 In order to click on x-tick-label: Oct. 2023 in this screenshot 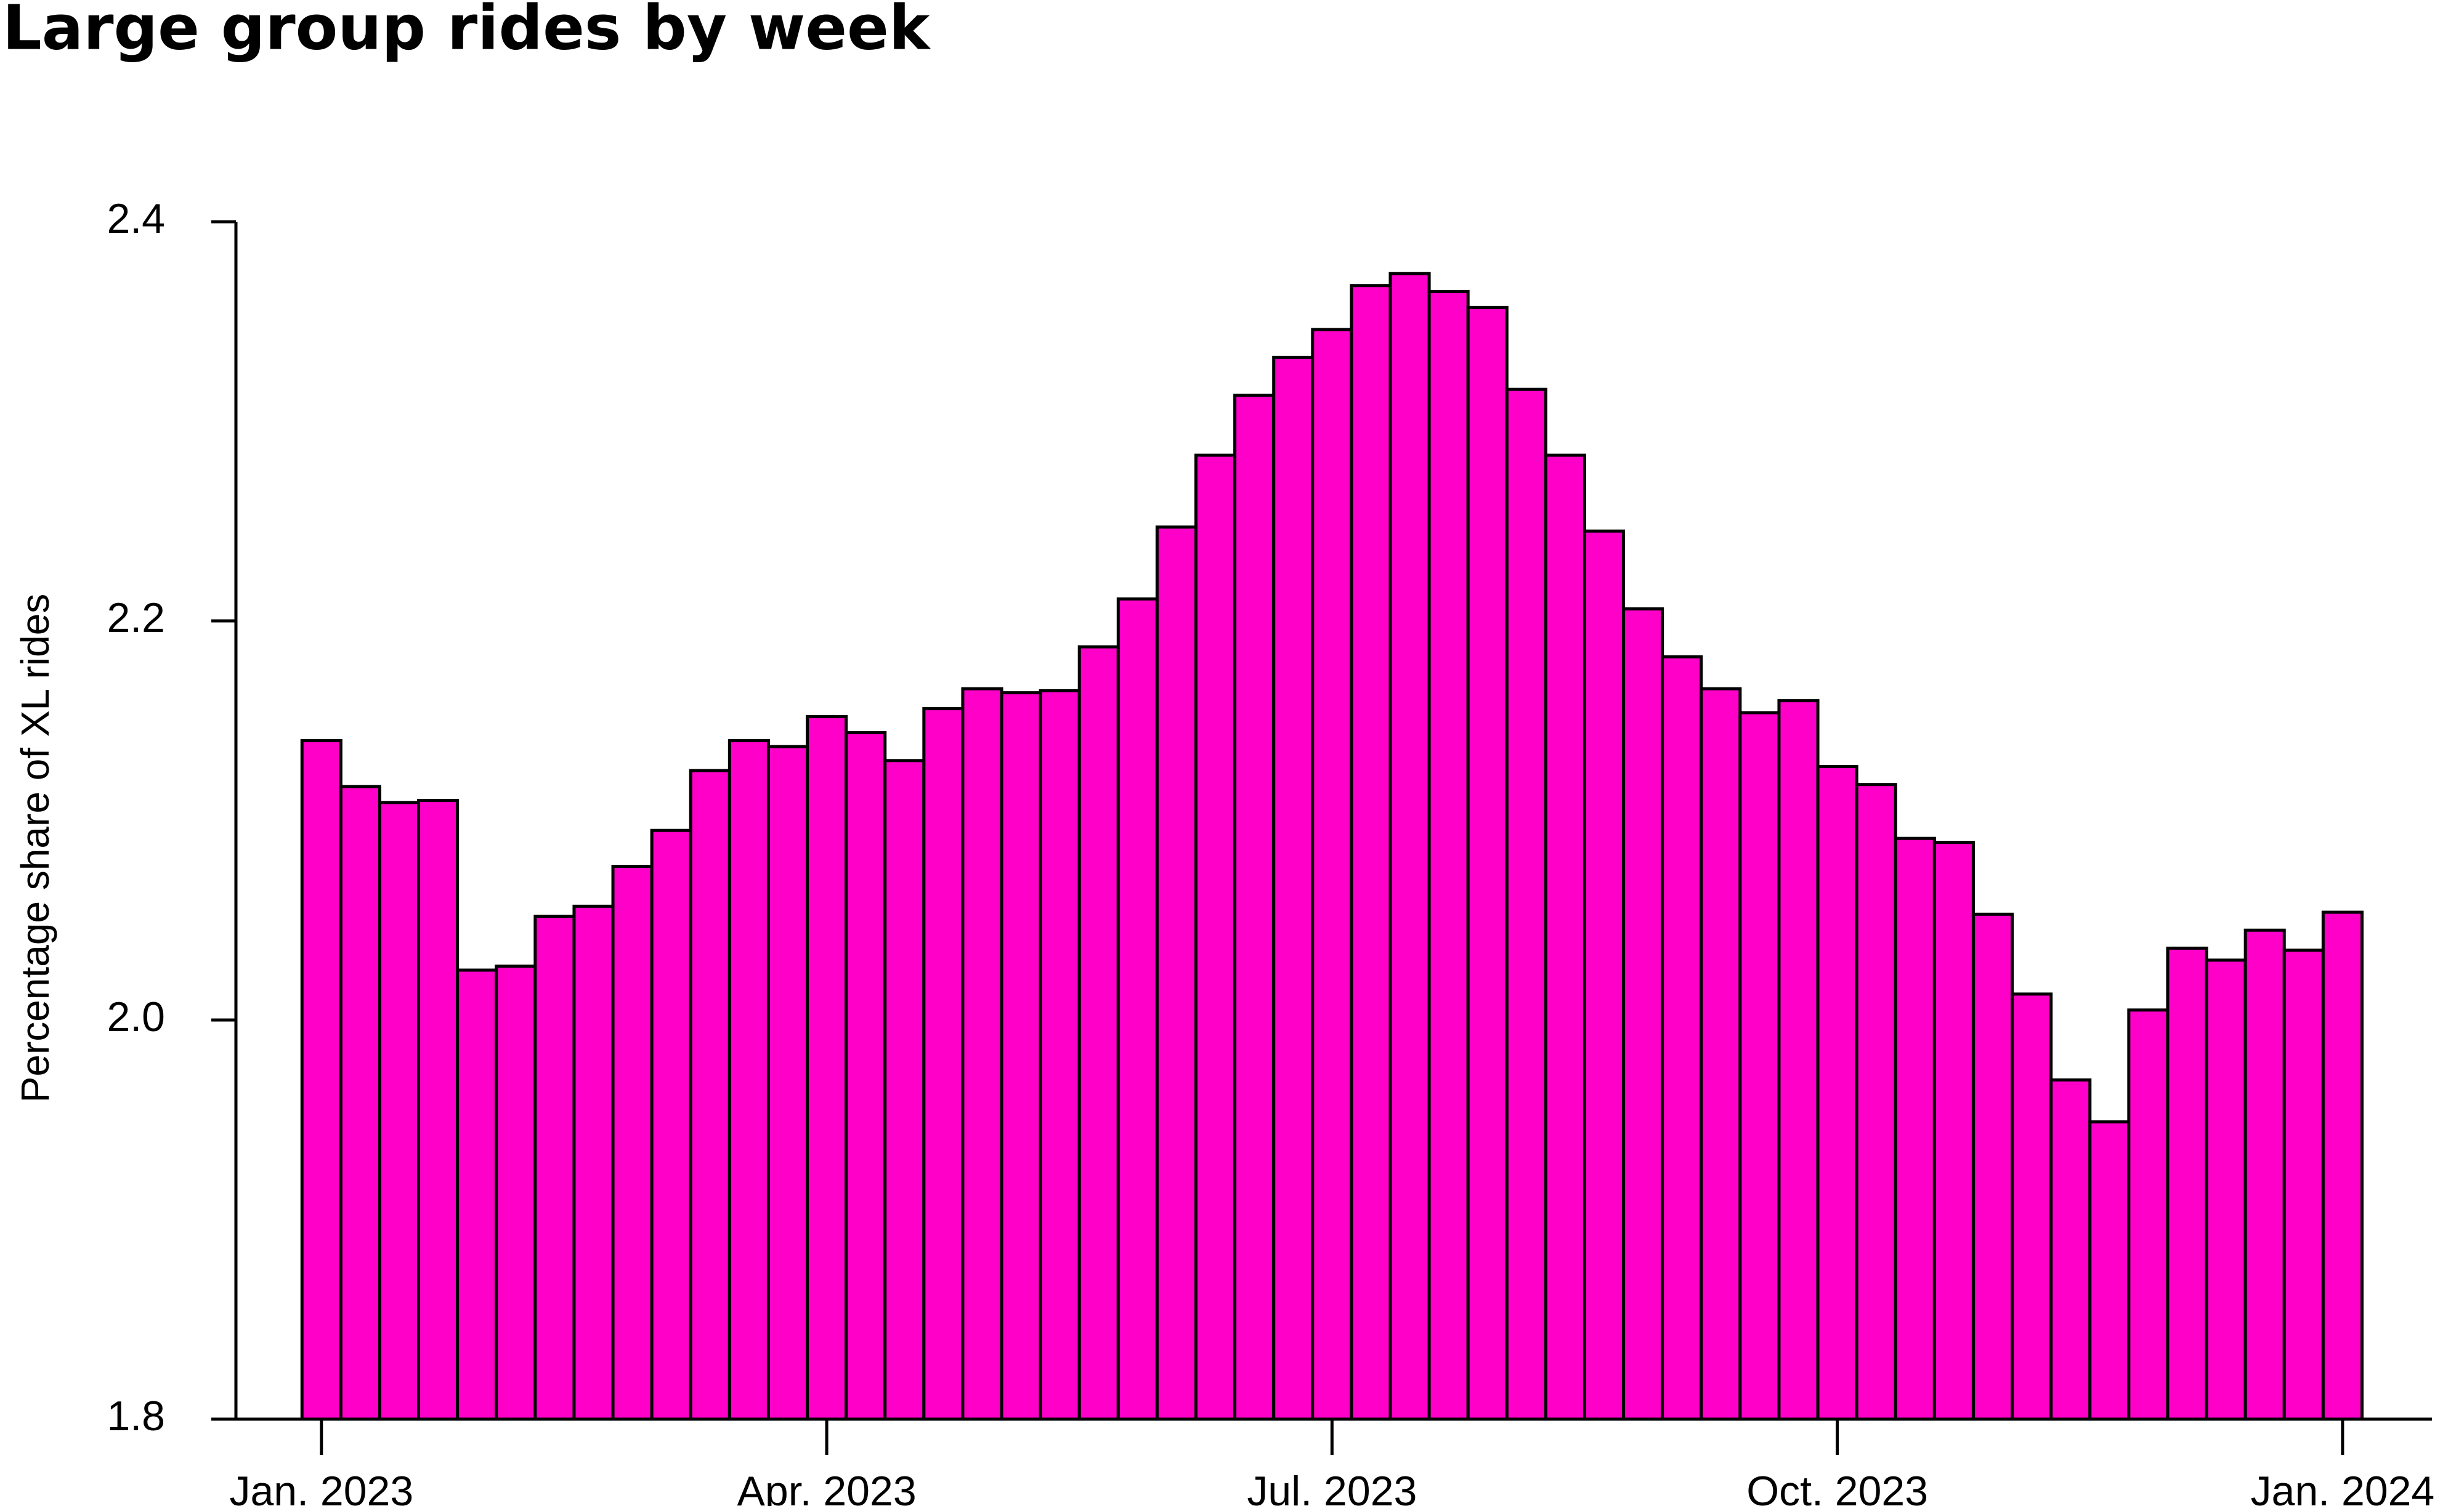, I will do `click(1837, 1487)`.